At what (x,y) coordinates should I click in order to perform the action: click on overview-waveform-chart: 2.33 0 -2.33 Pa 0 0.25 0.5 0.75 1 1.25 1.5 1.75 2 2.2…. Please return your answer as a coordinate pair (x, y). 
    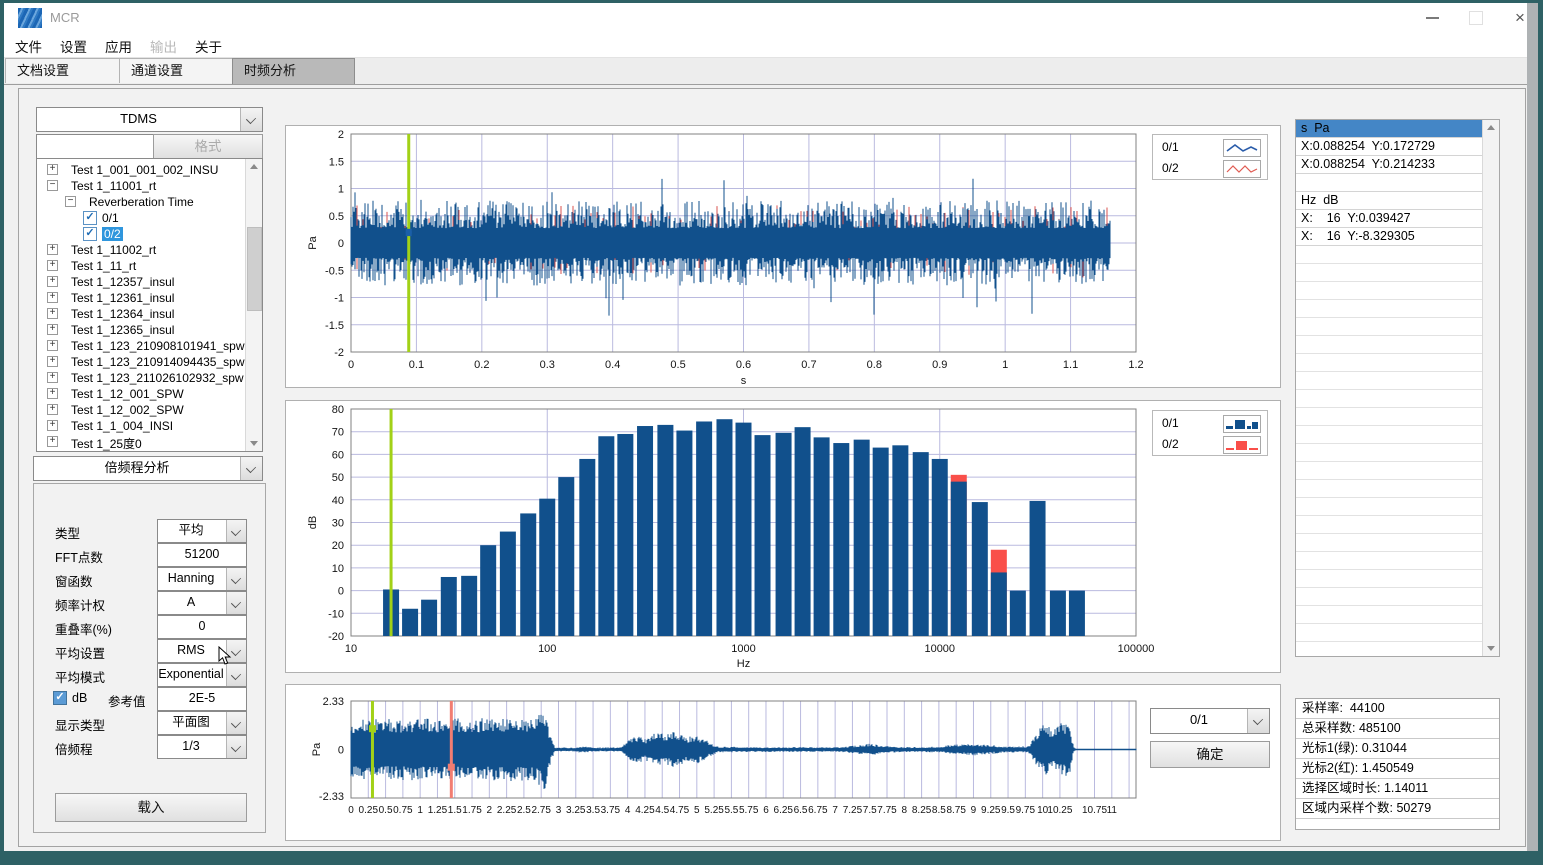
    Looking at the image, I should click on (783, 762).